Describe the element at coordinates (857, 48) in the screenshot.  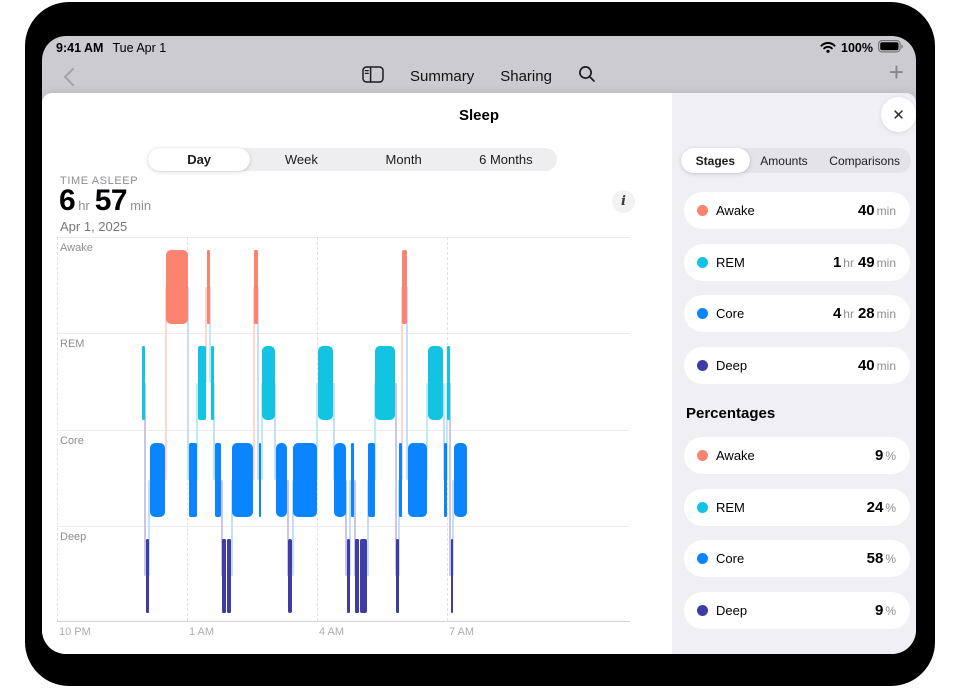
I see `battery-percent: 100%` at that location.